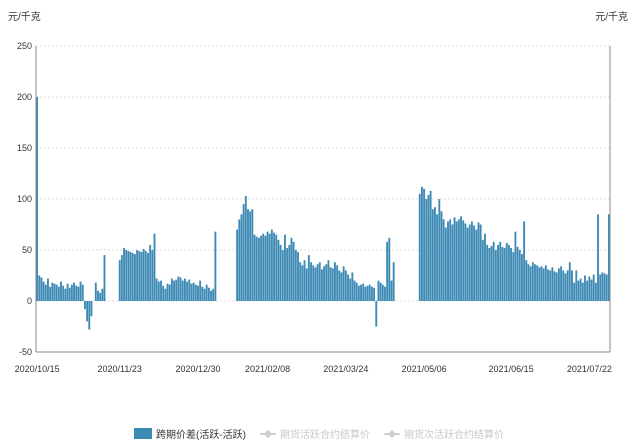  Describe the element at coordinates (25, 352) in the screenshot. I see `y-tick-label: -50` at that location.